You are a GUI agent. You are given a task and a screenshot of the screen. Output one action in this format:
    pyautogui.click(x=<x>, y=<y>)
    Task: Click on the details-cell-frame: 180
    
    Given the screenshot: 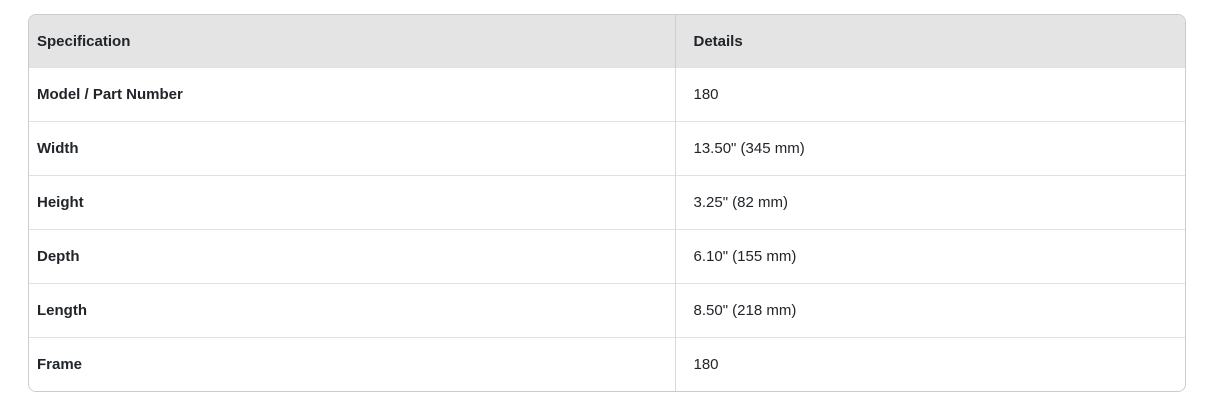 What is the action you would take?
    pyautogui.click(x=929, y=364)
    